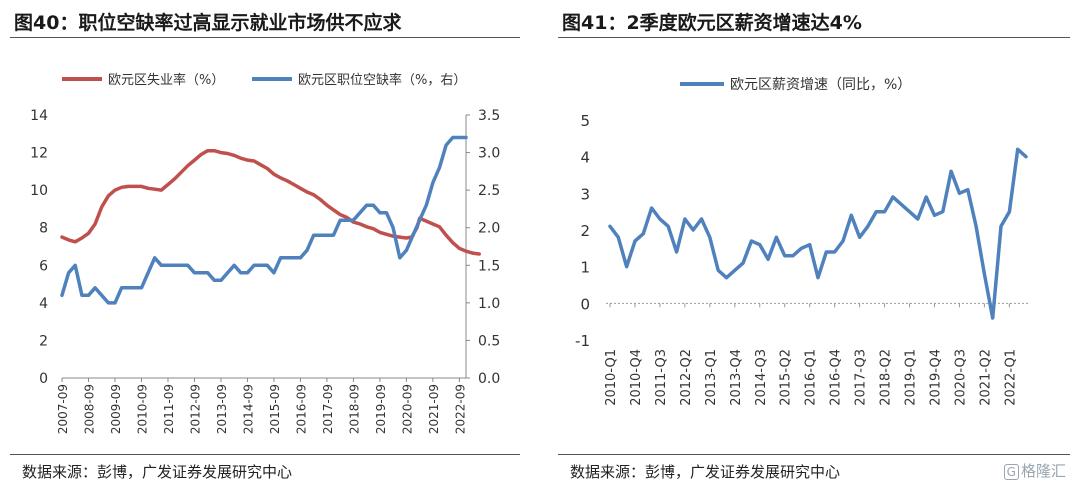 This screenshot has height=486, width=1080. What do you see at coordinates (381, 409) in the screenshot?
I see `x-tick-label: 2019-09` at bounding box center [381, 409].